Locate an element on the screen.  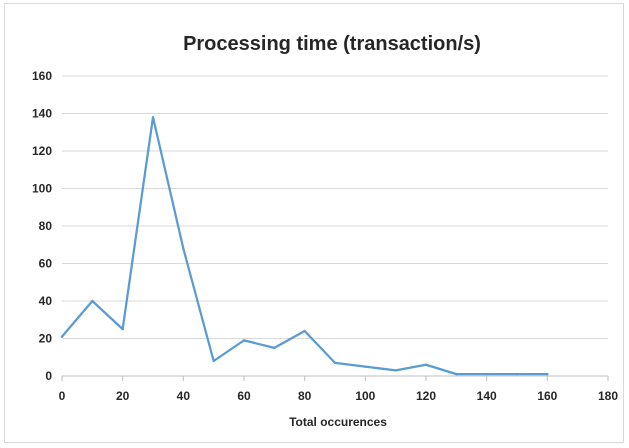
y-tick-label-3: 60 is located at coordinates (46, 264).